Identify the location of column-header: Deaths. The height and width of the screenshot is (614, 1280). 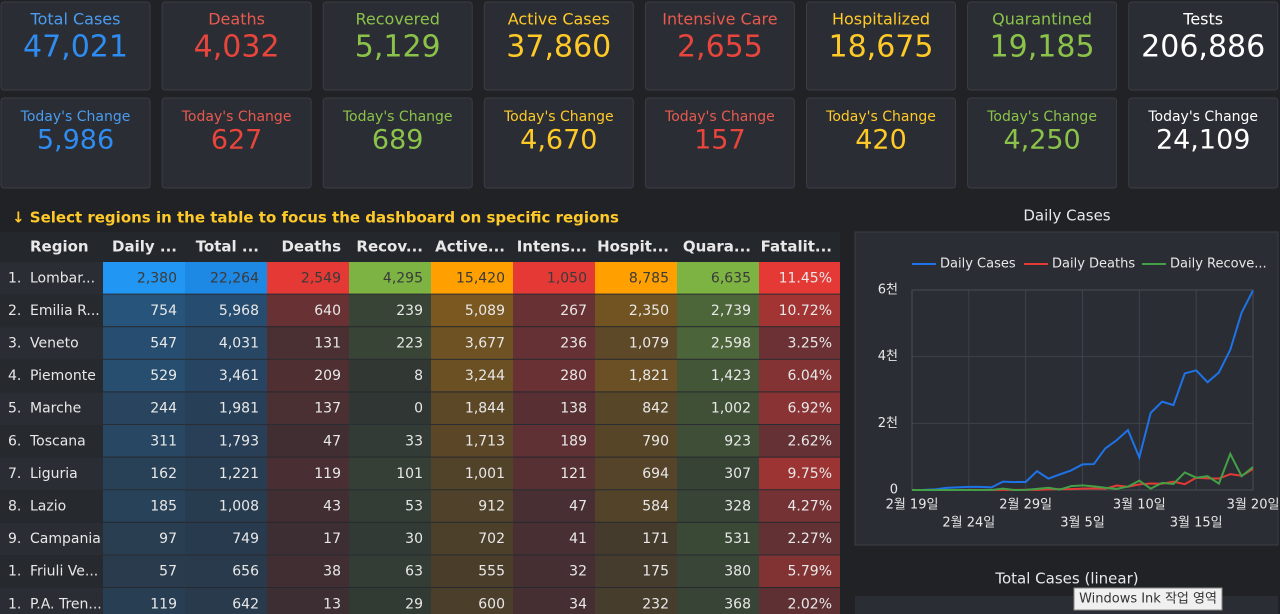
(311, 247).